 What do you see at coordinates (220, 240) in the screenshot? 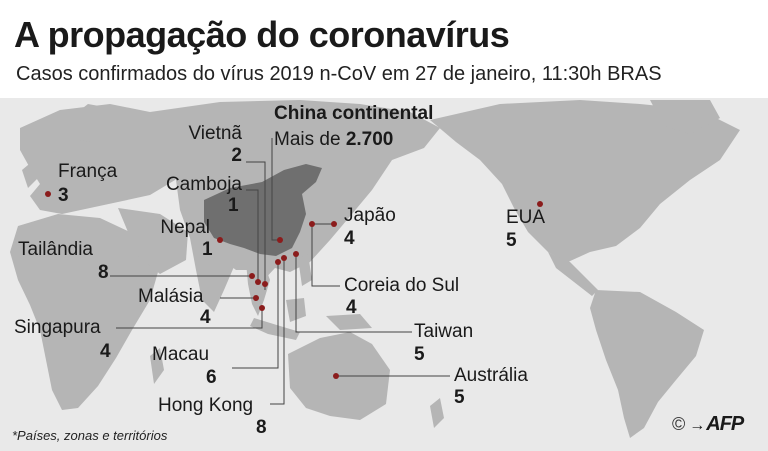
I see `marker-nepal` at bounding box center [220, 240].